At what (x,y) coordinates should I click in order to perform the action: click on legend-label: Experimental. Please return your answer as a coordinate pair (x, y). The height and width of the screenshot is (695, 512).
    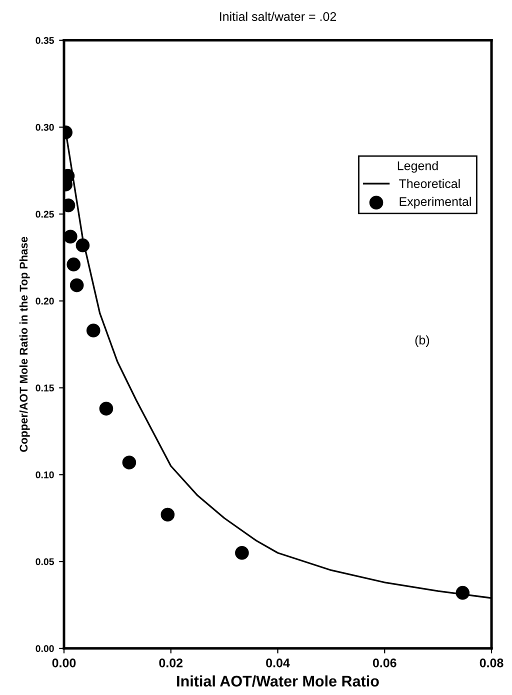
    Looking at the image, I should click on (435, 202).